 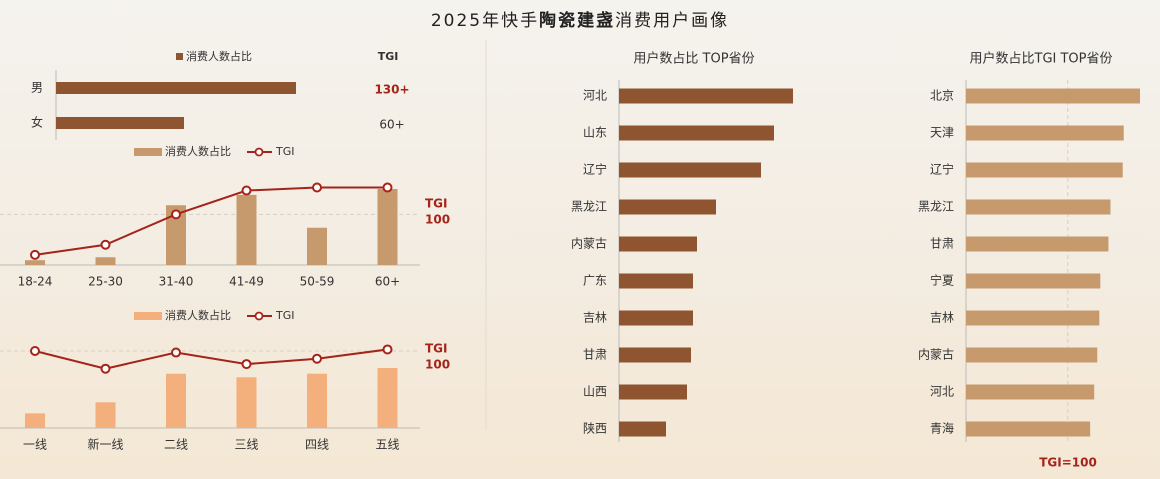 What do you see at coordinates (105, 282) in the screenshot?
I see `age-x-tick-label: 25-30` at bounding box center [105, 282].